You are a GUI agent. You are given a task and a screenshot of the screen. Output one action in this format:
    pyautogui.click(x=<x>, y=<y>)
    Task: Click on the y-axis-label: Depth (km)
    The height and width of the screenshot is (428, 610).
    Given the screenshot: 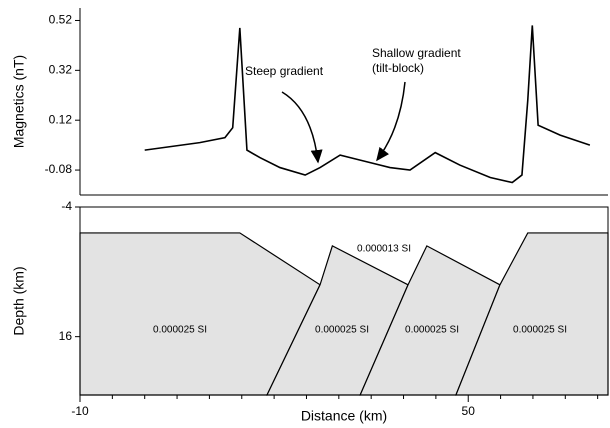 What is the action you would take?
    pyautogui.click(x=19, y=300)
    